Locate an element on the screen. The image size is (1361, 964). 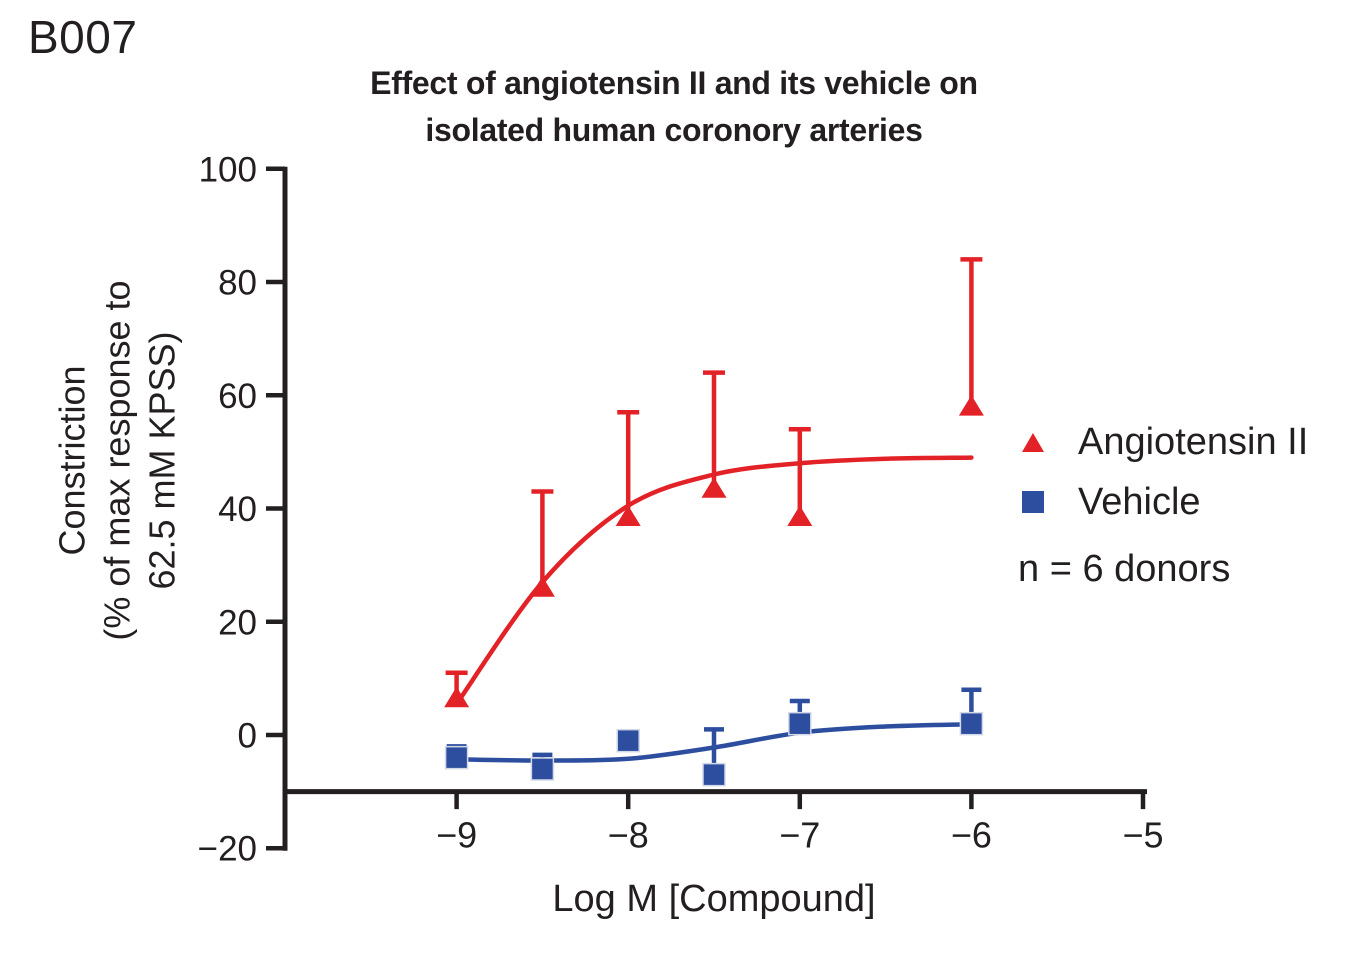
y-tick-label: 40 is located at coordinates (237, 509).